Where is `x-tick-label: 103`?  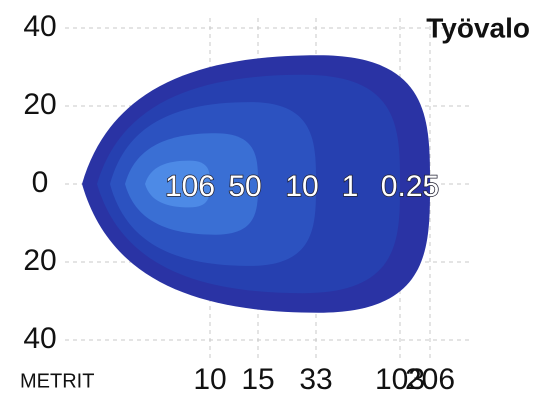
x-tick-label: 103 is located at coordinates (400, 379).